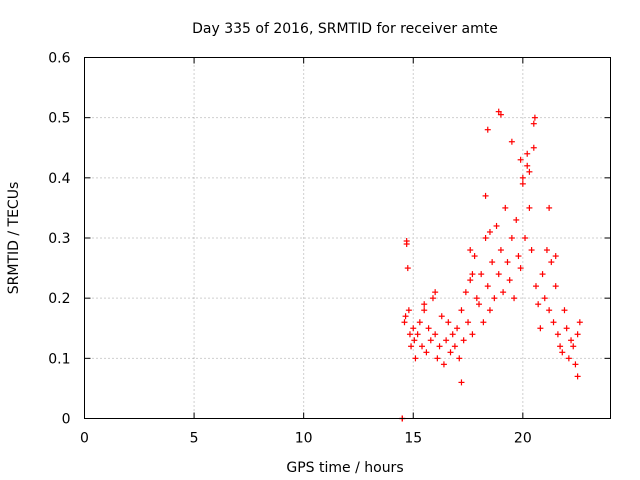 The width and height of the screenshot is (640, 480). What do you see at coordinates (344, 468) in the screenshot?
I see `x-axis-title: GPS time / hours` at bounding box center [344, 468].